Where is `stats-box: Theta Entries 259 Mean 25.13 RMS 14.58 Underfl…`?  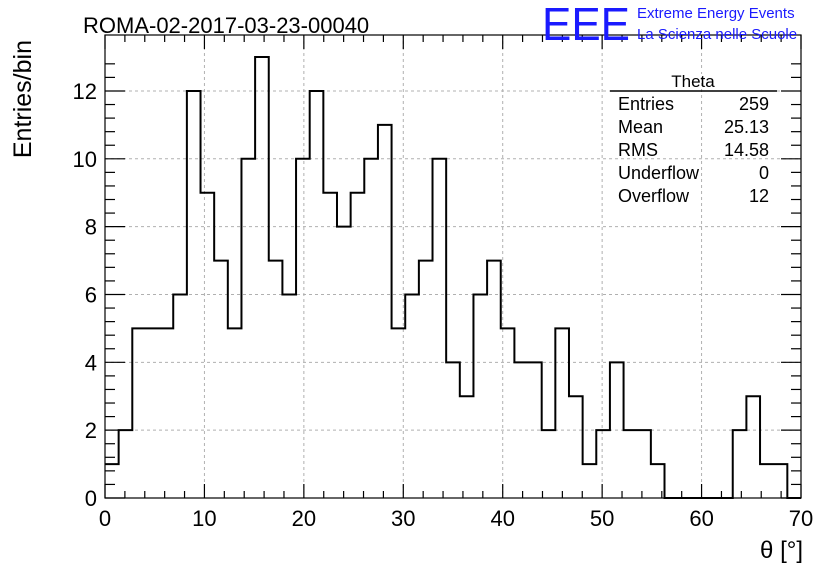 stats-box: Theta Entries 259 Mean 25.13 RMS 14.58 Underfl… is located at coordinates (693, 138).